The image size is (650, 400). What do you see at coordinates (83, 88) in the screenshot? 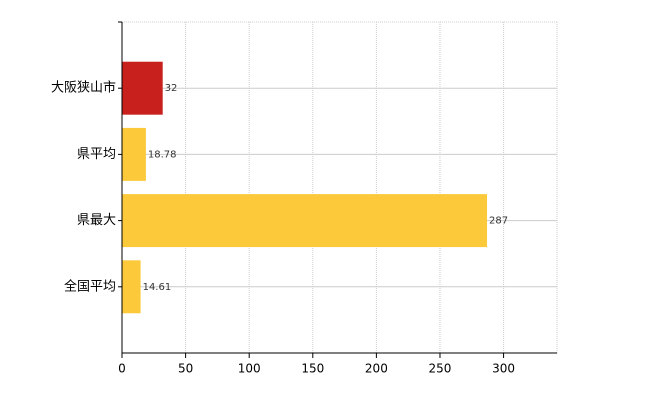
I see `y-tick-label: 大阪狭山市` at bounding box center [83, 88].